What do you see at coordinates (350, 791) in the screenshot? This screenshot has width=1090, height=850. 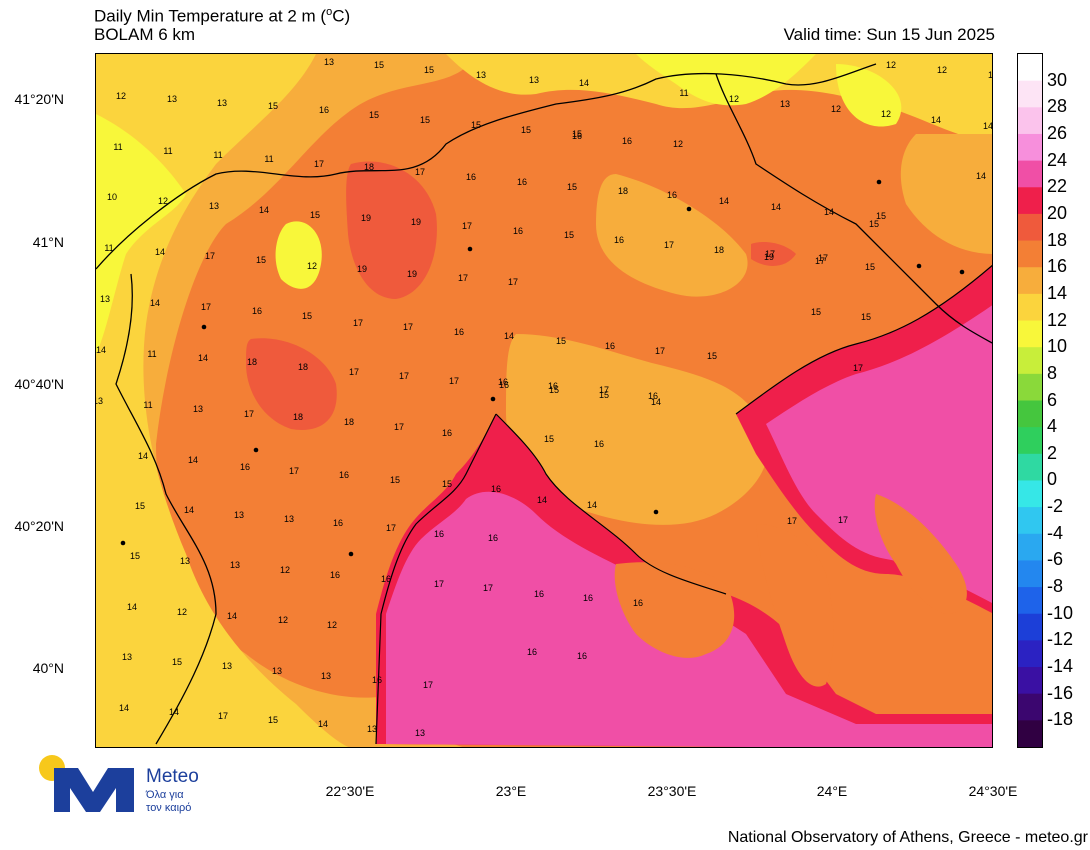 I see `lon-label-22-30: 22°30'E` at bounding box center [350, 791].